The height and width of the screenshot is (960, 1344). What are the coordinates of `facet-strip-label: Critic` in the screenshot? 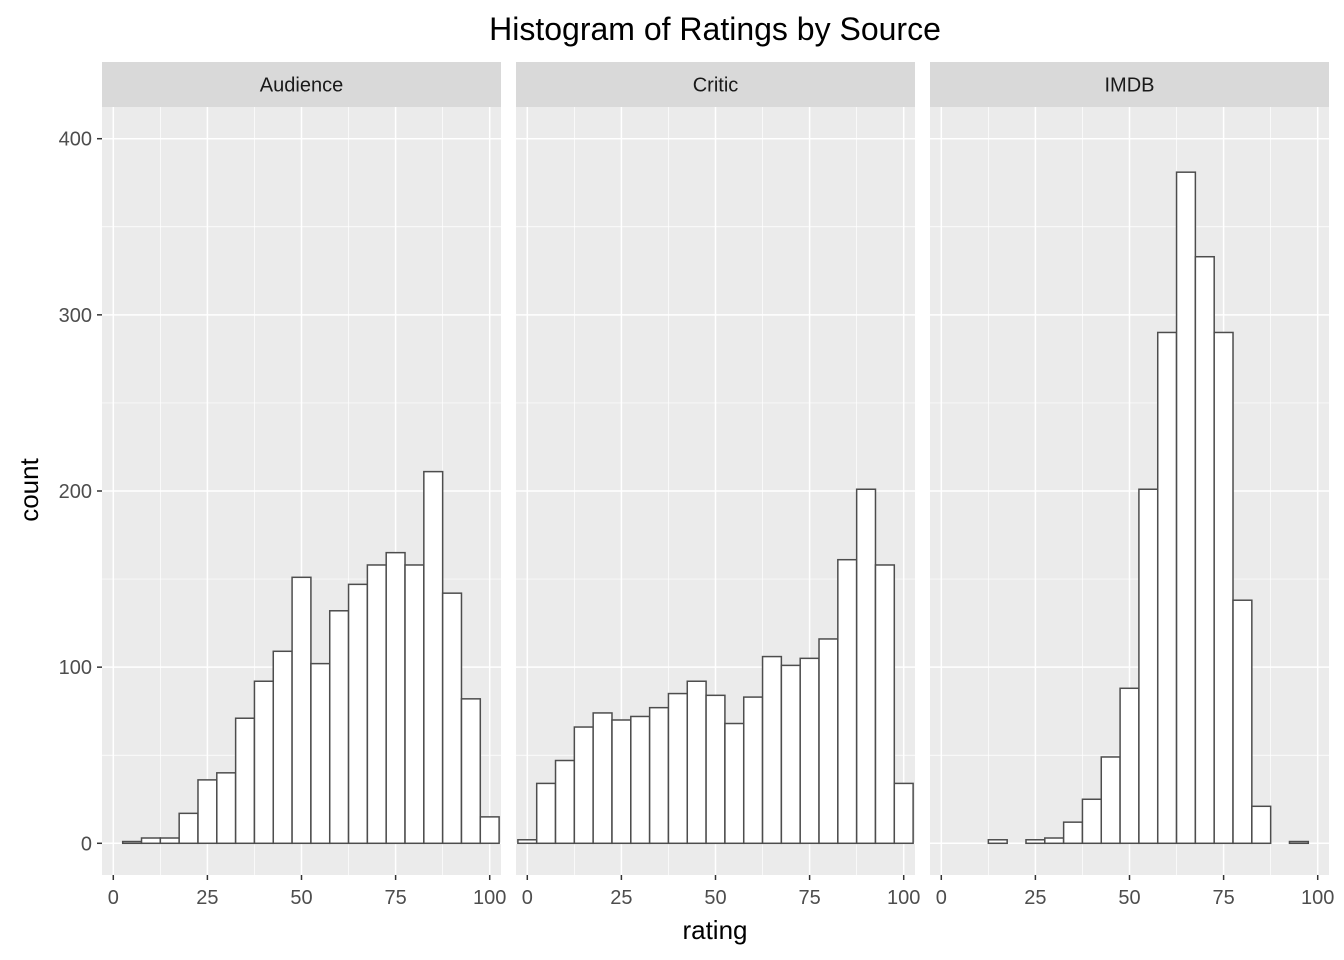 It's located at (716, 86).